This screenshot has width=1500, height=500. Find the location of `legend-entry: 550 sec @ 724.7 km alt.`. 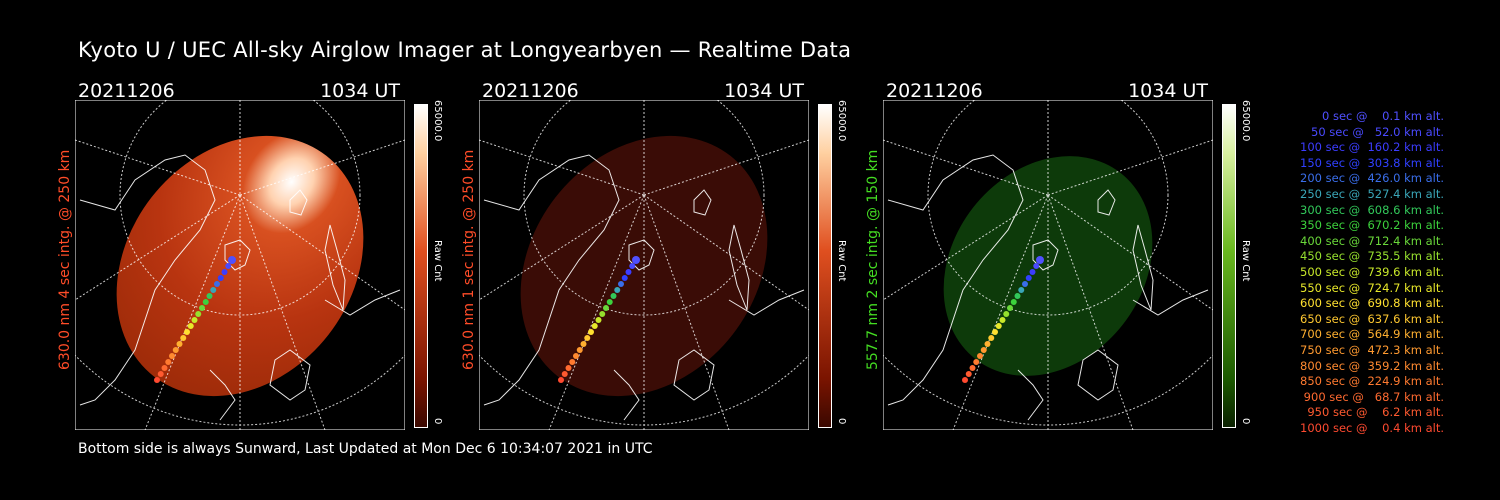

legend-entry: 550 sec @ 724.7 km alt. is located at coordinates (1370, 287).